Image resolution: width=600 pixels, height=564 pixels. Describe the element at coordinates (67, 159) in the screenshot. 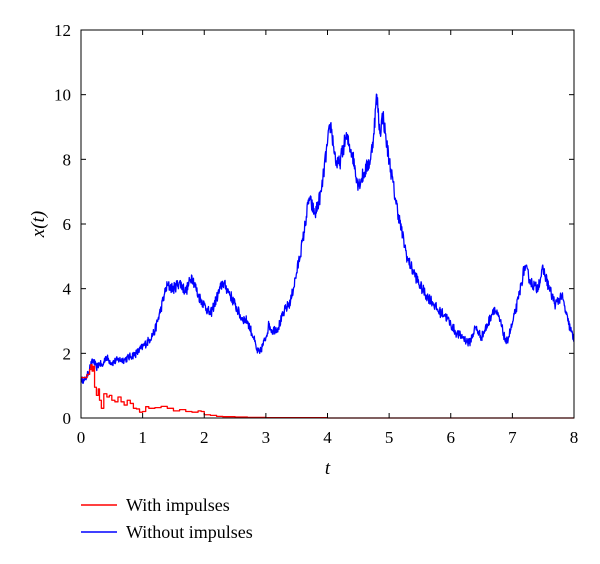

I see `y-tick-label: 8` at that location.